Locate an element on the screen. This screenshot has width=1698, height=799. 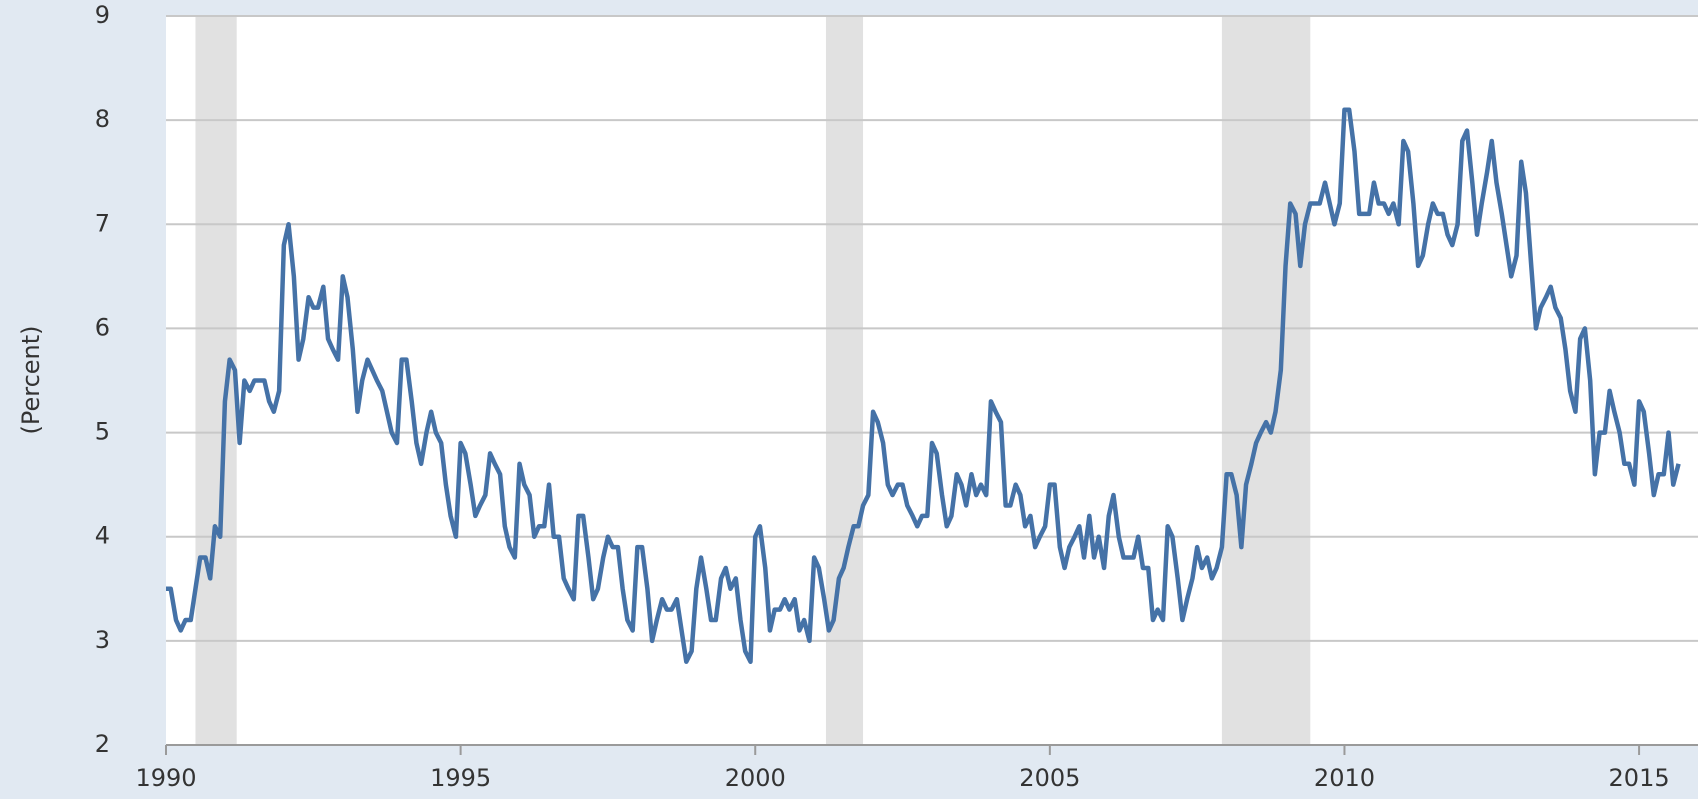
x-tick-label: 2005 is located at coordinates (1049, 778).